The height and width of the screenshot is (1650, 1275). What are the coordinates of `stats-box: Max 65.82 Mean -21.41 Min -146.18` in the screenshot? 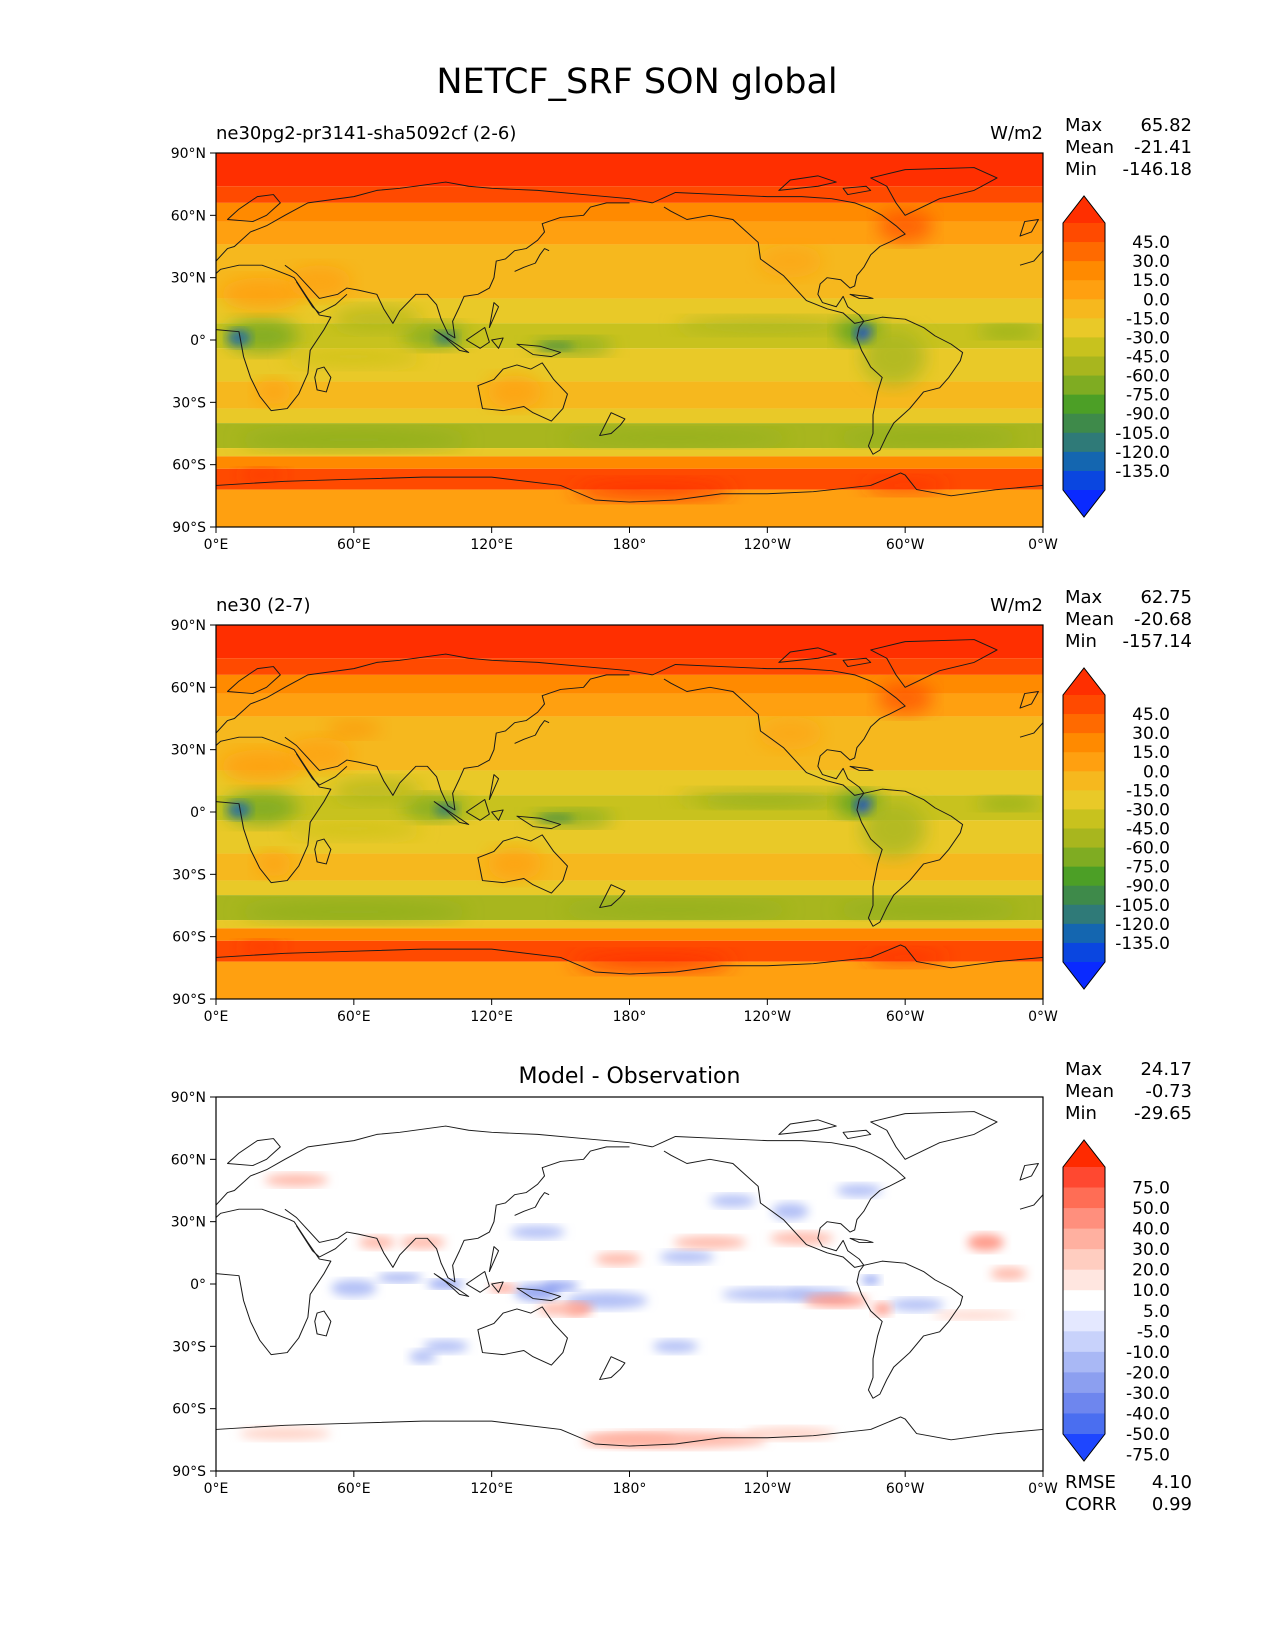 It's located at (1128, 147).